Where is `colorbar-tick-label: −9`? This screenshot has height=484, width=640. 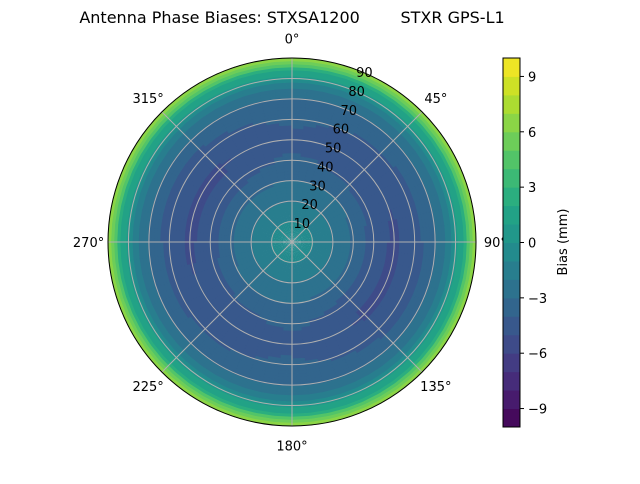 colorbar-tick-label: −9 is located at coordinates (537, 410).